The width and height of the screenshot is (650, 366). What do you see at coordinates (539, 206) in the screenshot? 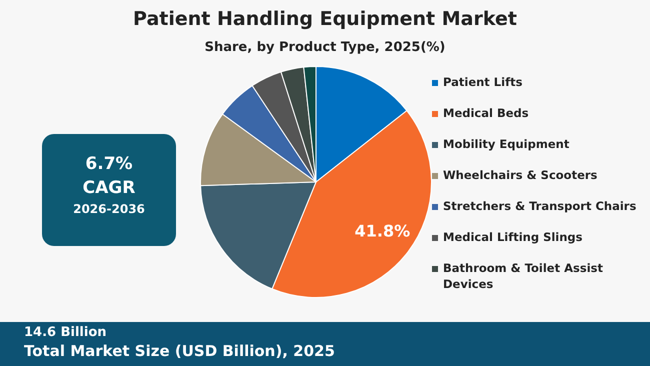
I see `legend-label: Stretchers & Transport Chairs` at bounding box center [539, 206].